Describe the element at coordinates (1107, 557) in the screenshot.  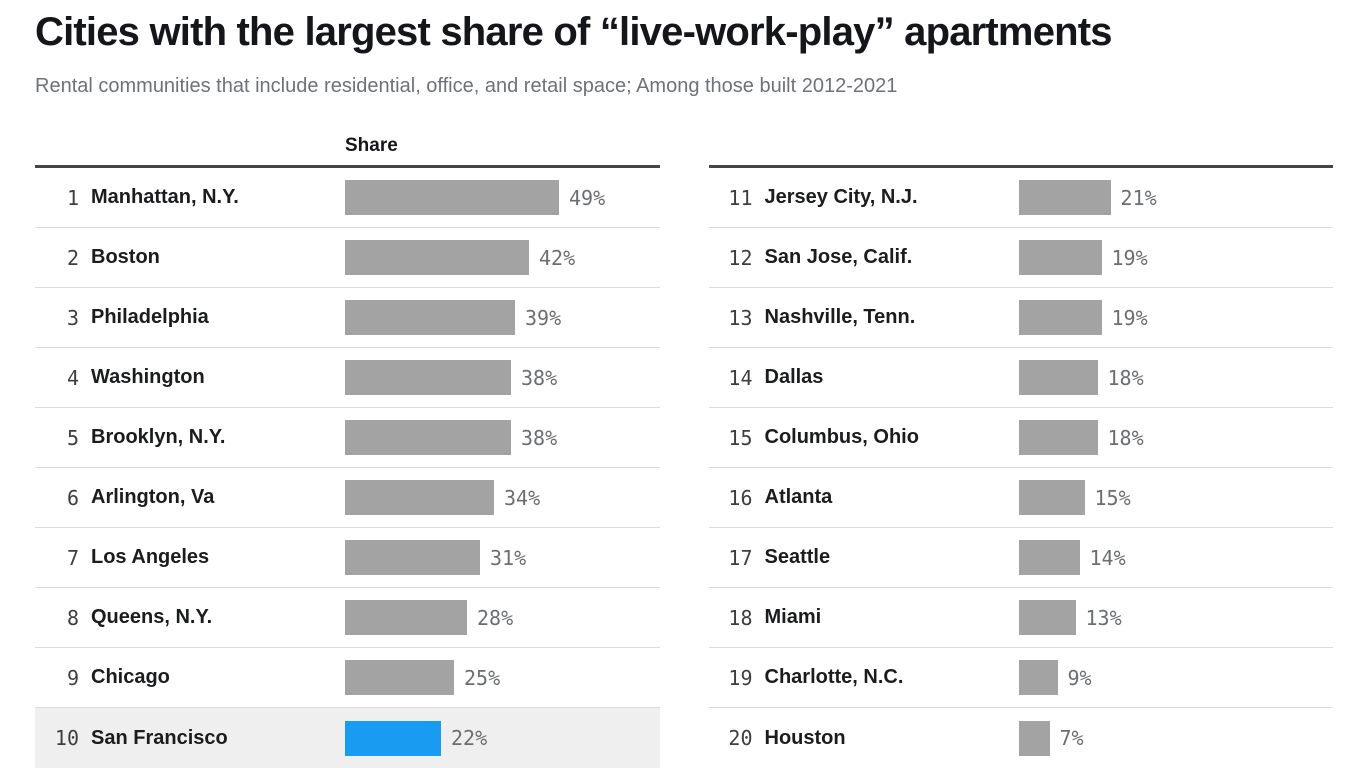
I see `share-value-label: 14%` at that location.